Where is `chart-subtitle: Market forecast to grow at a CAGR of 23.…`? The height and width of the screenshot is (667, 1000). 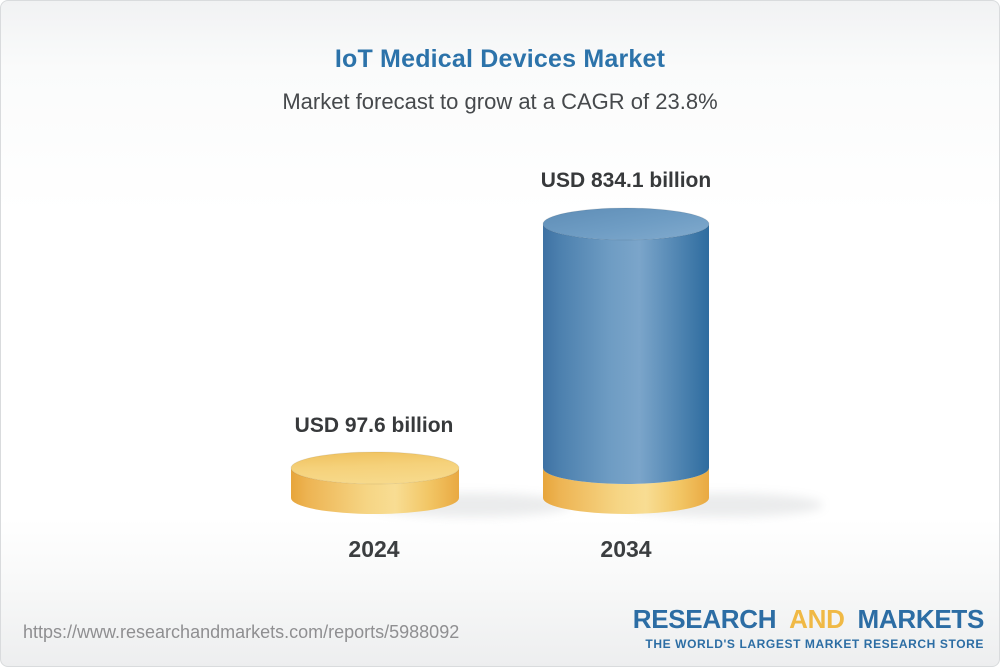
chart-subtitle: Market forecast to grow at a CAGR of 23.… is located at coordinates (500, 101).